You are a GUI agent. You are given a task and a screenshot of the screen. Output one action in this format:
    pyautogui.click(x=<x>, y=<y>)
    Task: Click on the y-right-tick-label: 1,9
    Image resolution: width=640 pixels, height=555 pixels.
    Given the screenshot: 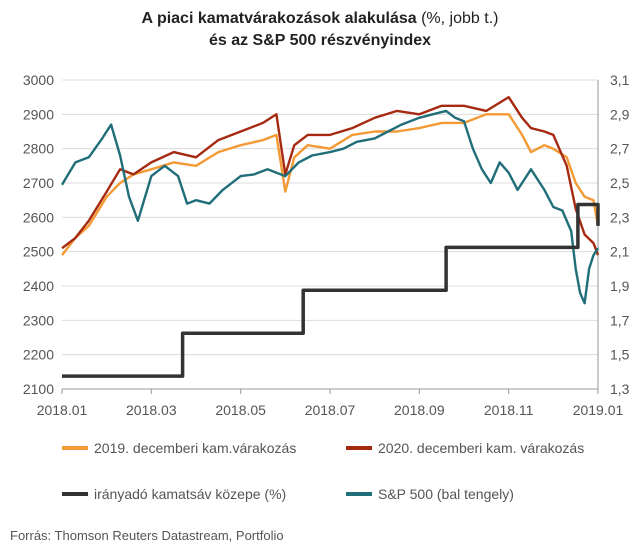 What is the action you would take?
    pyautogui.click(x=620, y=286)
    